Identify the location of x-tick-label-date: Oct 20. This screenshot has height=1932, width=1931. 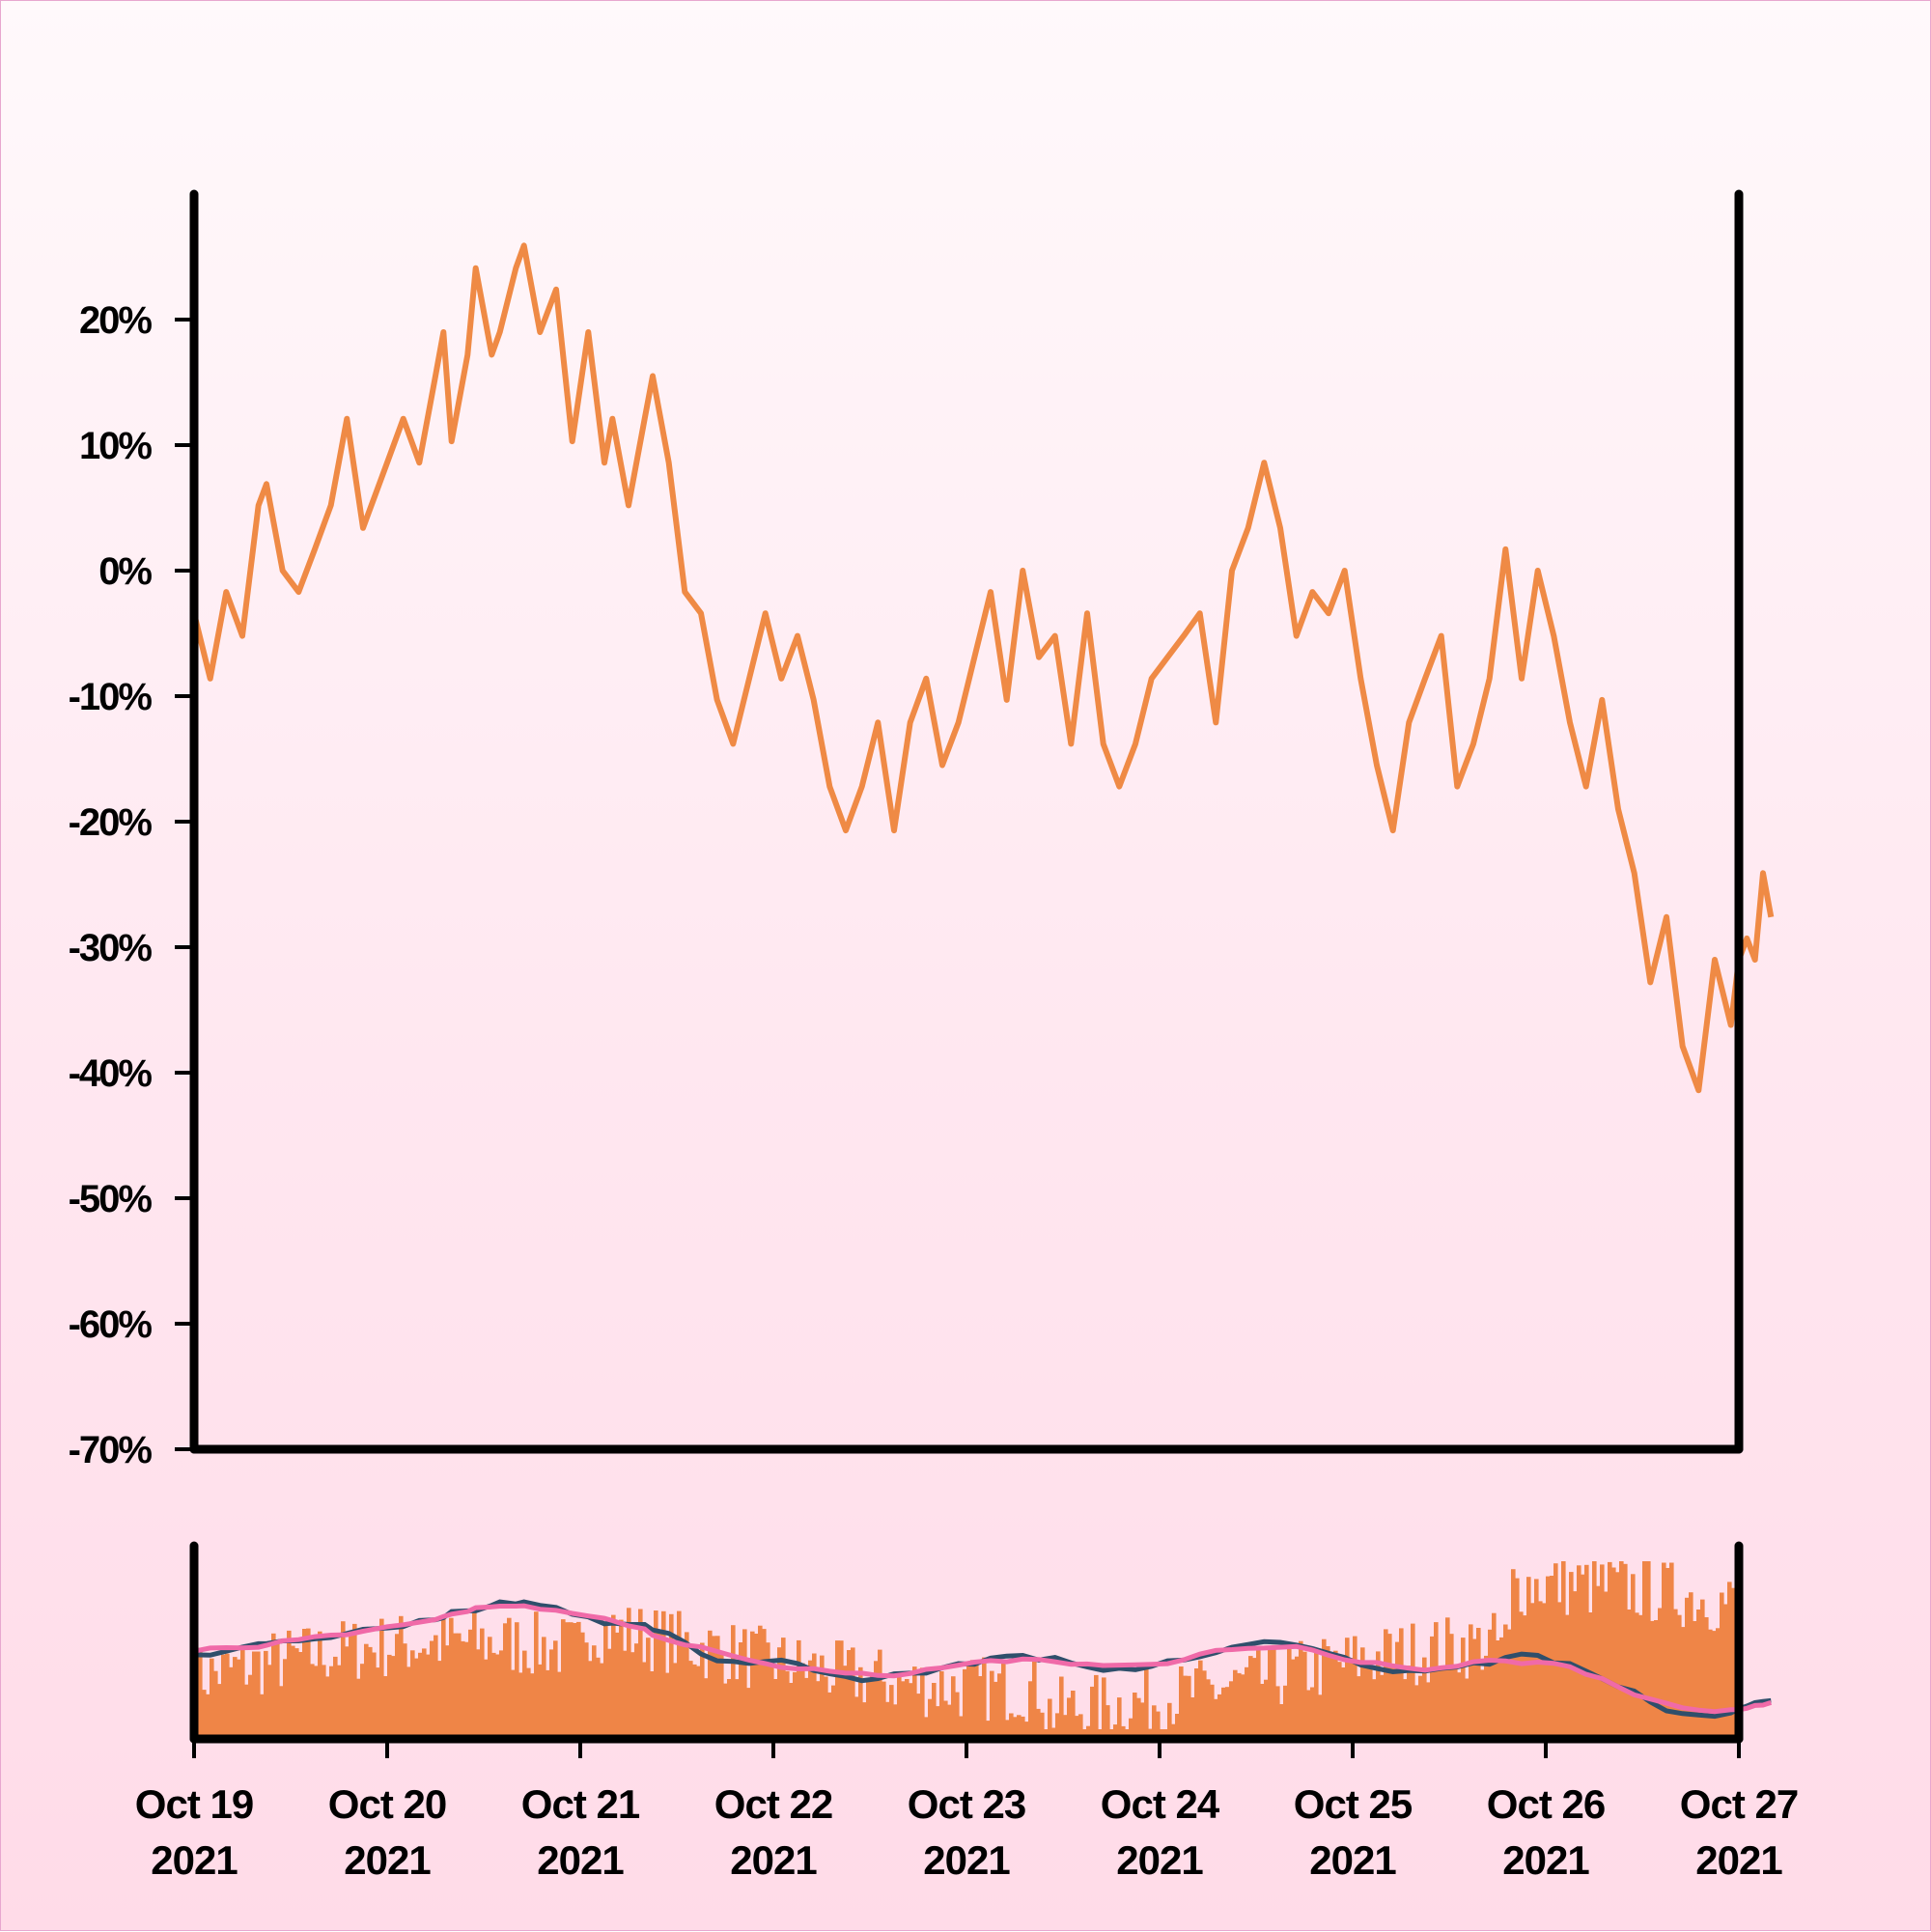
(387, 1804).